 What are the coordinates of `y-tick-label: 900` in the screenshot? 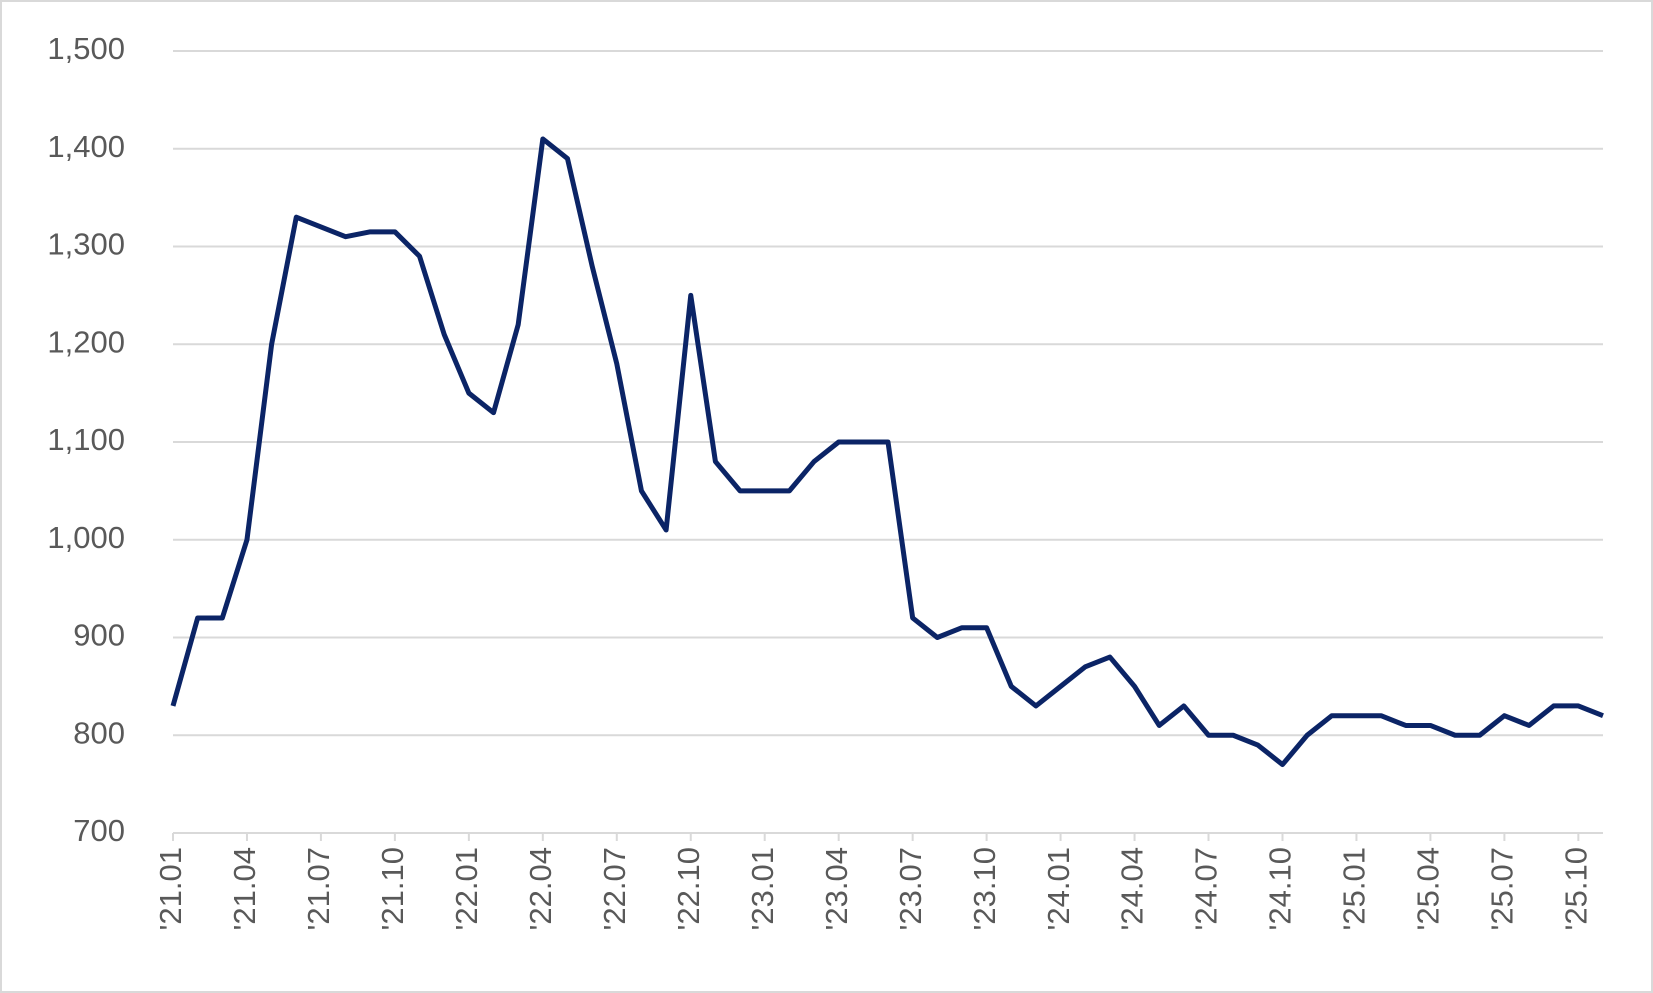 It's located at (99, 635).